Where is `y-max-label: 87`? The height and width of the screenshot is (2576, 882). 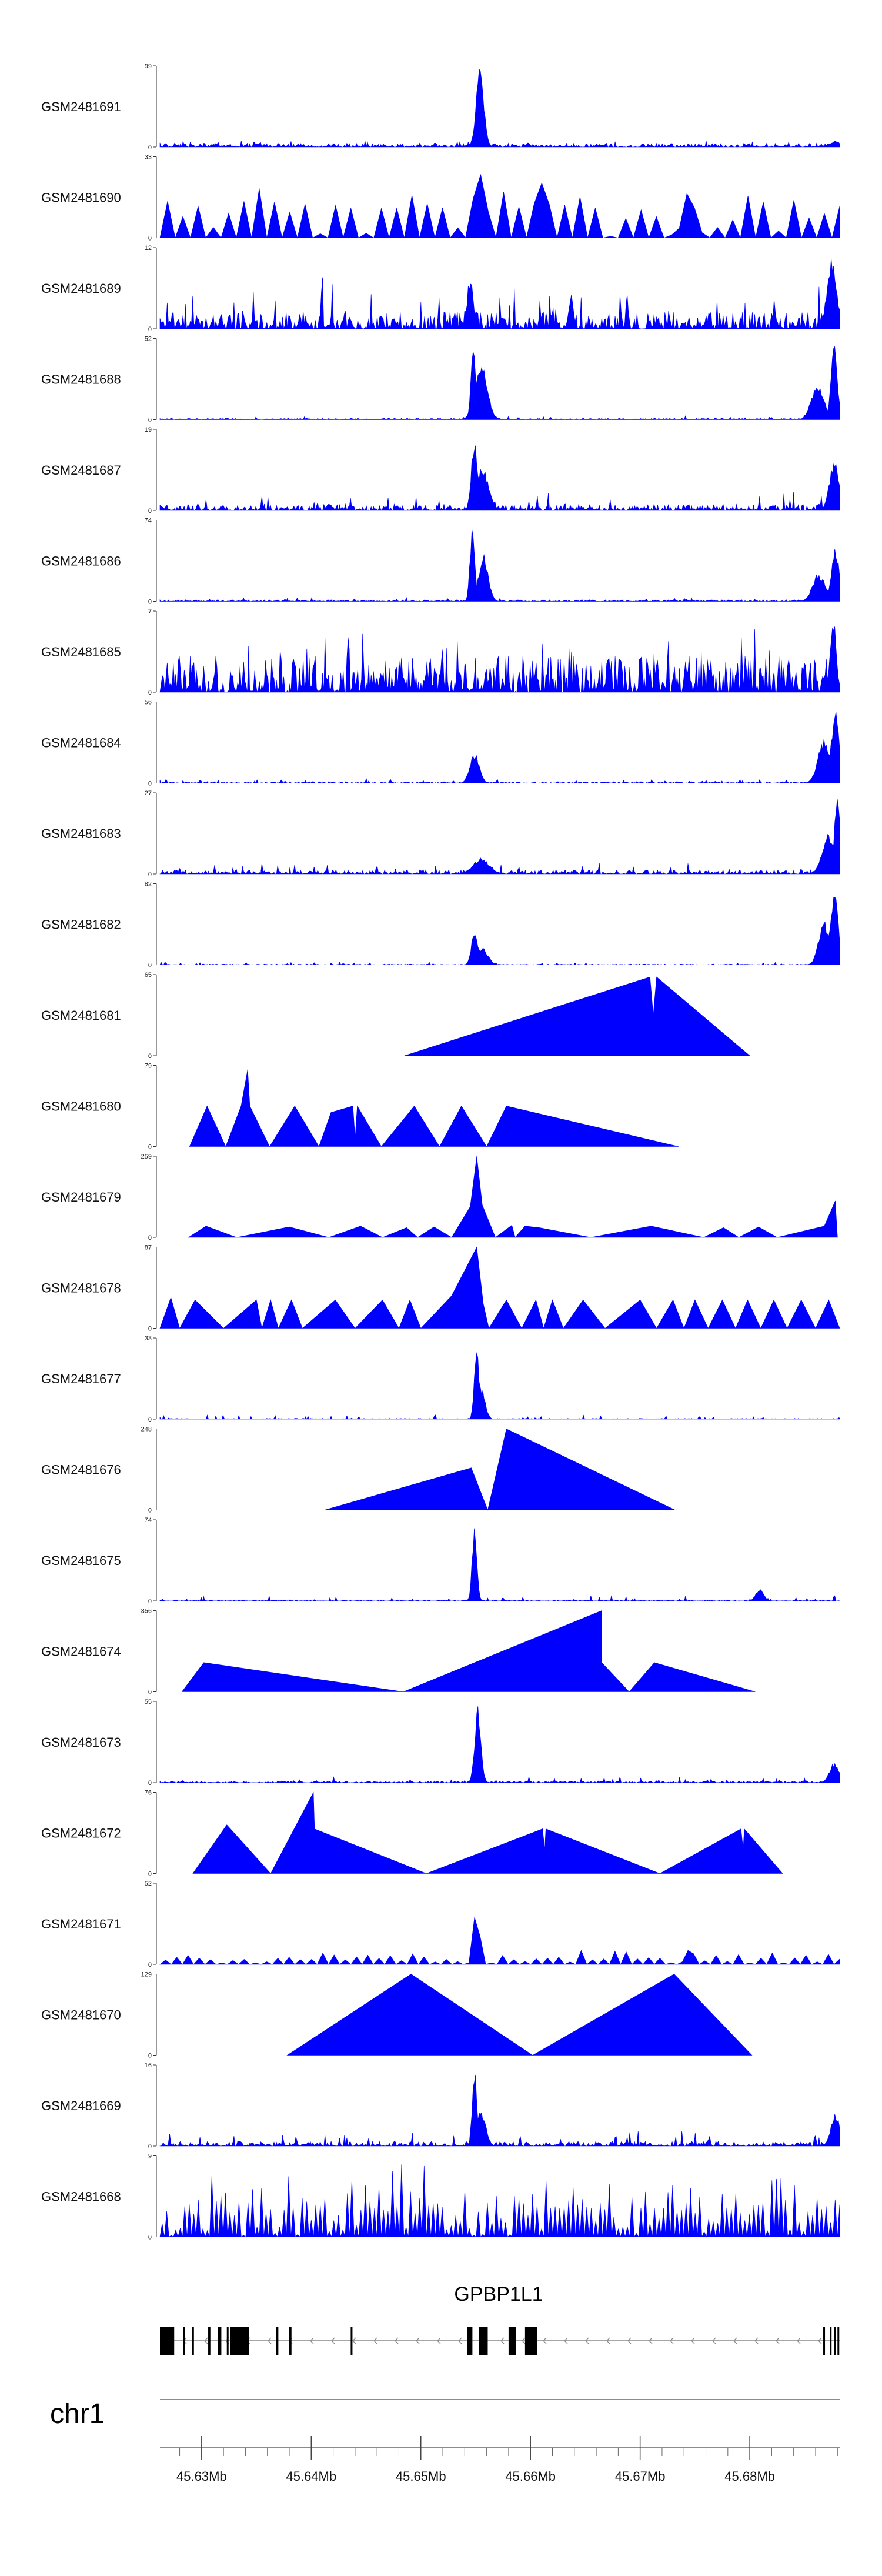 y-max-label: 87 is located at coordinates (148, 1248).